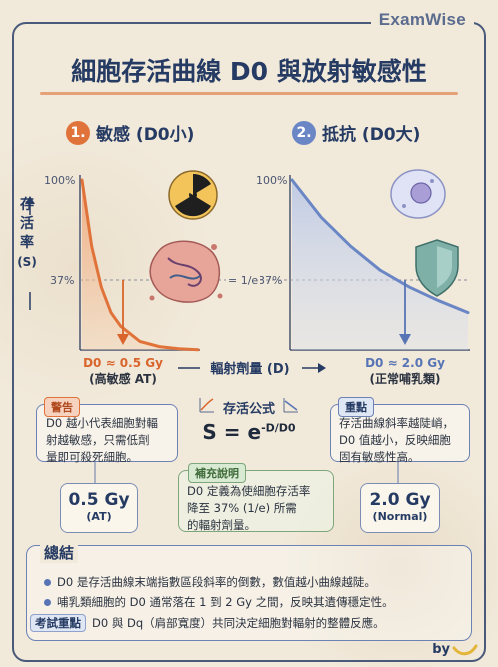  I want to click on brand-logo: ExamWise, so click(422, 20).